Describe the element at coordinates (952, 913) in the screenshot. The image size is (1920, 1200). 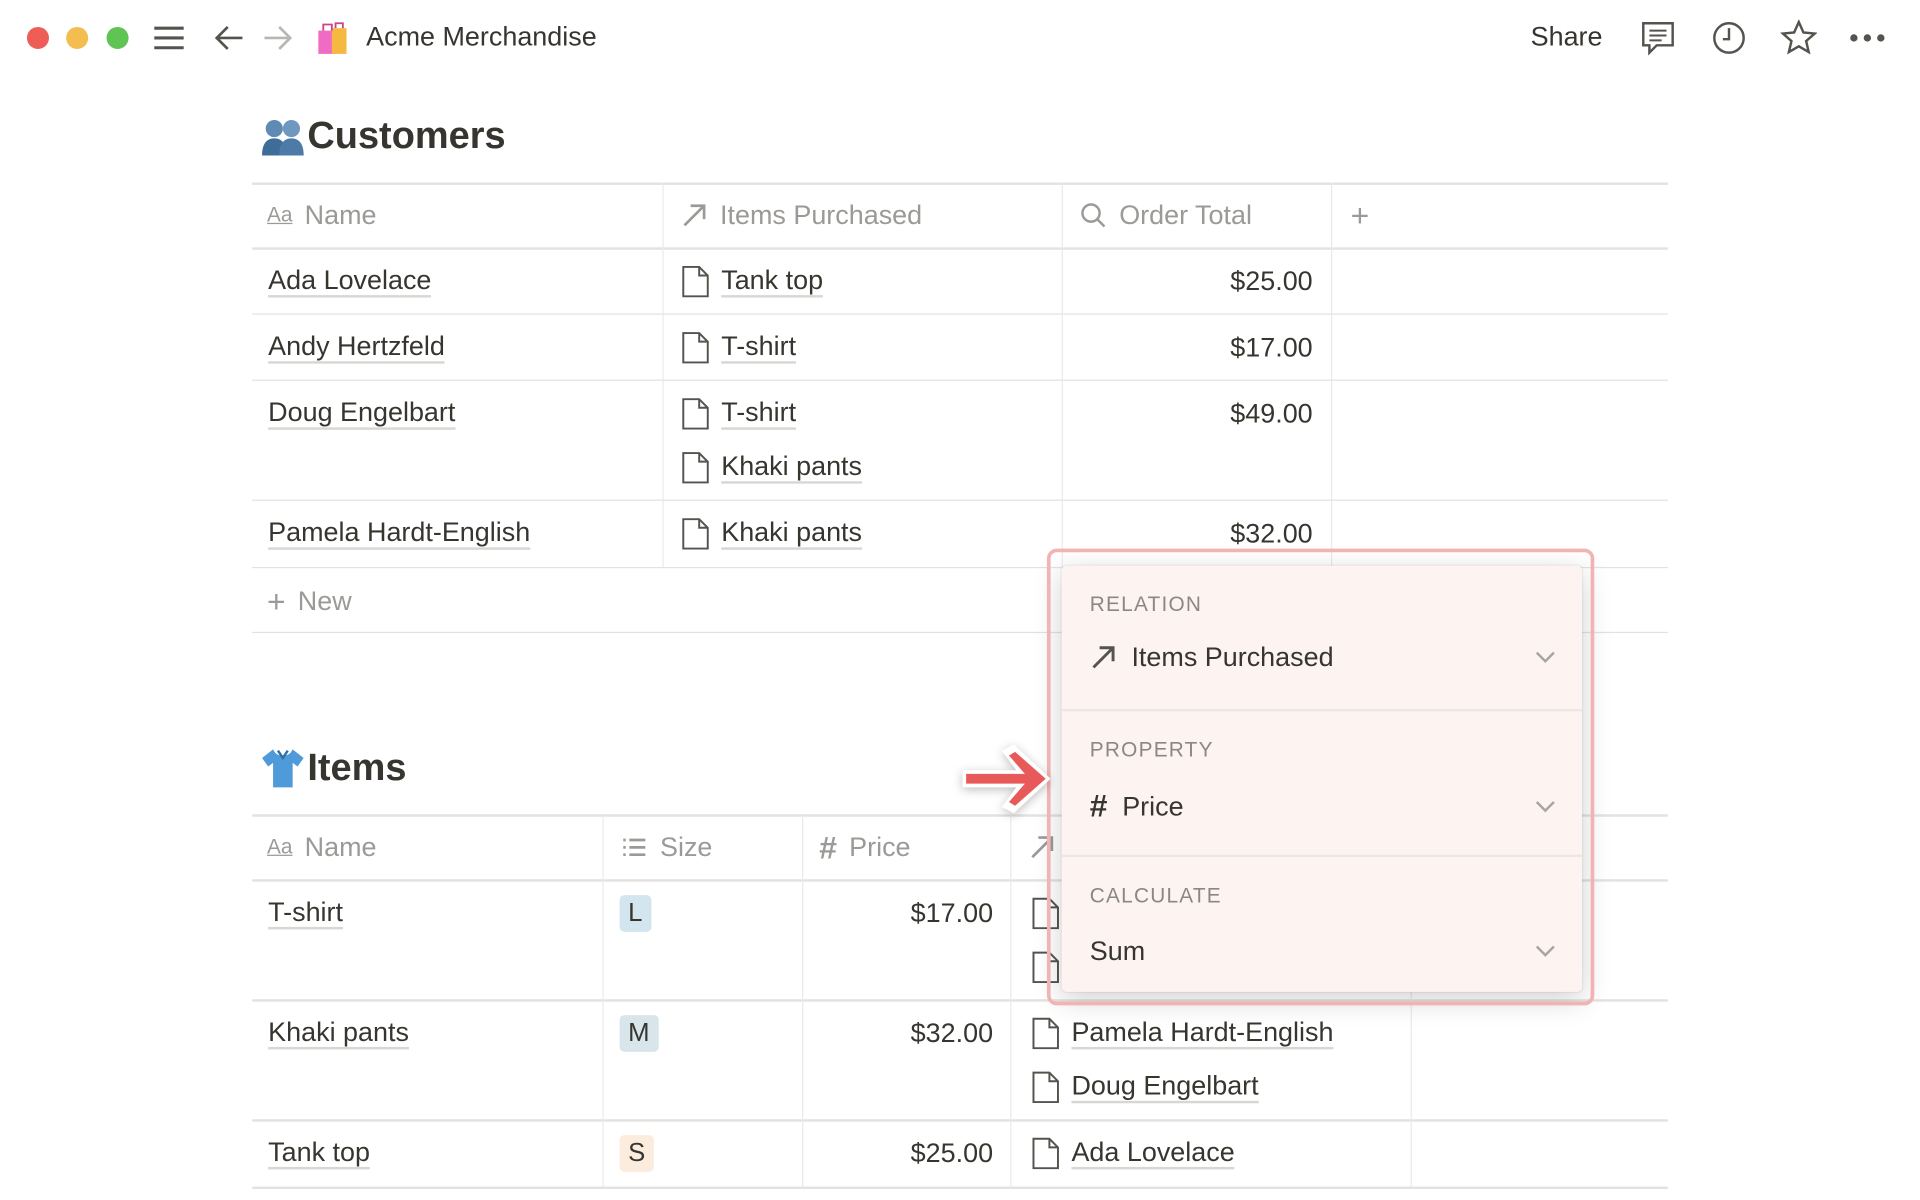
I see `price: $17.00` at that location.